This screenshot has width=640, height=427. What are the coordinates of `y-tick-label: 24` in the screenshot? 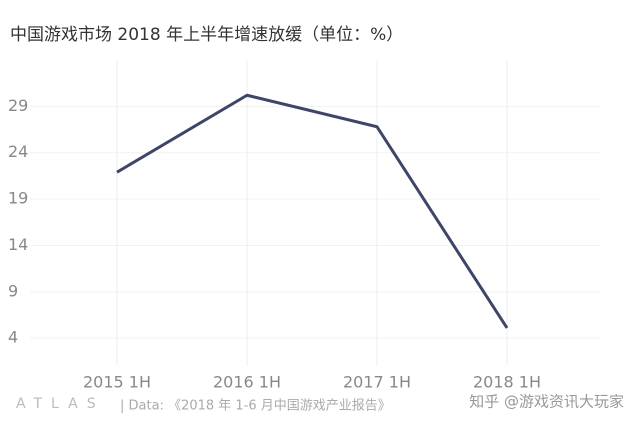 It's located at (18, 151).